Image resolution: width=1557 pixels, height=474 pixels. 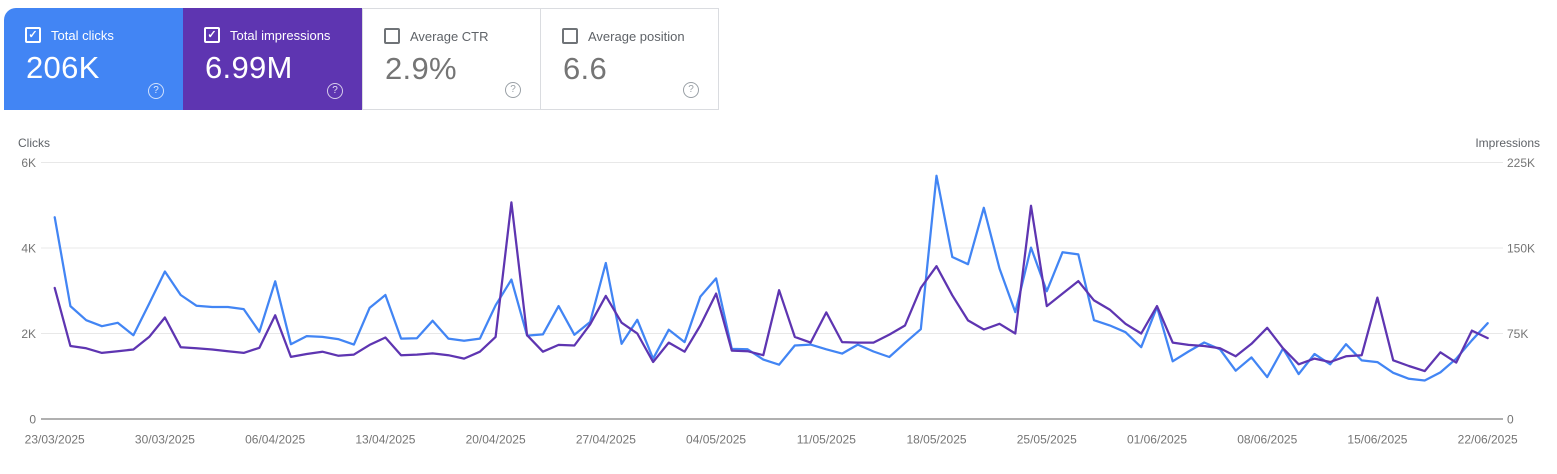 What do you see at coordinates (585, 68) in the screenshot?
I see `average-position-value: 6.6` at bounding box center [585, 68].